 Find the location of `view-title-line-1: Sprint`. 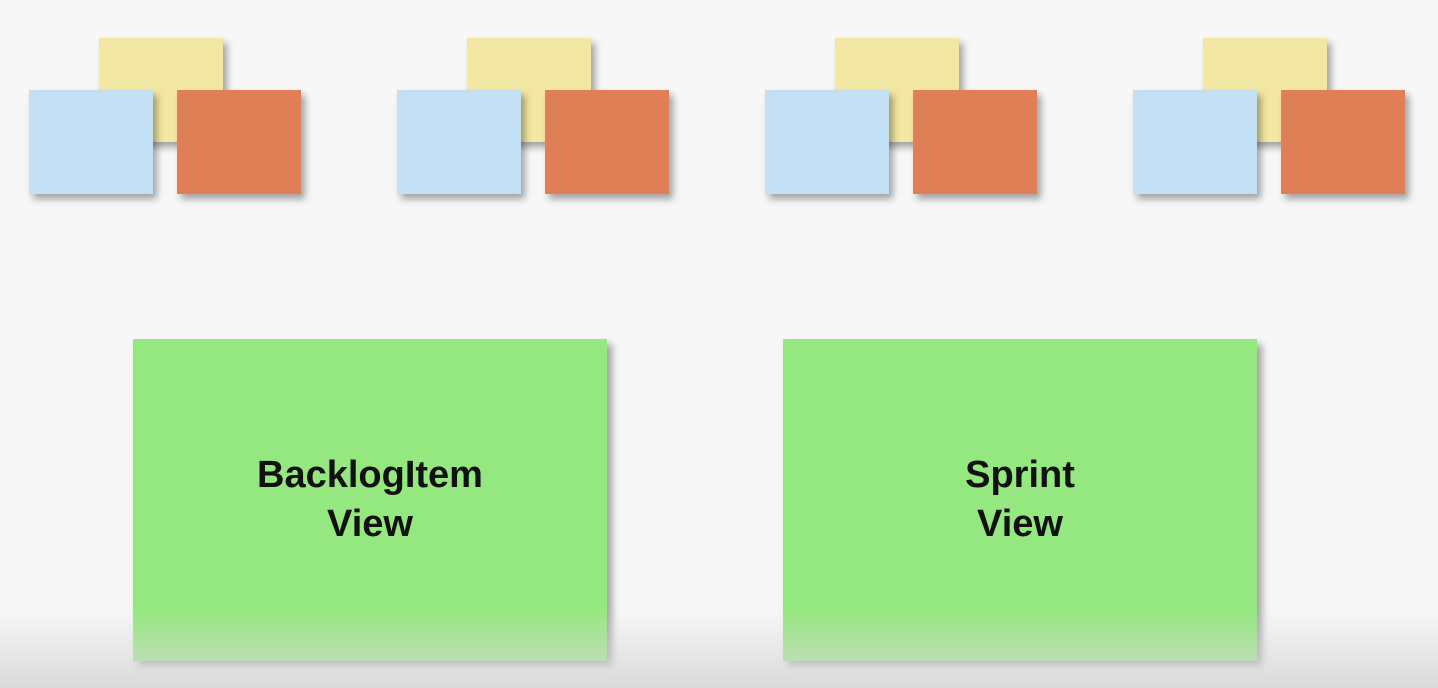

view-title-line-1: Sprint is located at coordinates (1020, 475).